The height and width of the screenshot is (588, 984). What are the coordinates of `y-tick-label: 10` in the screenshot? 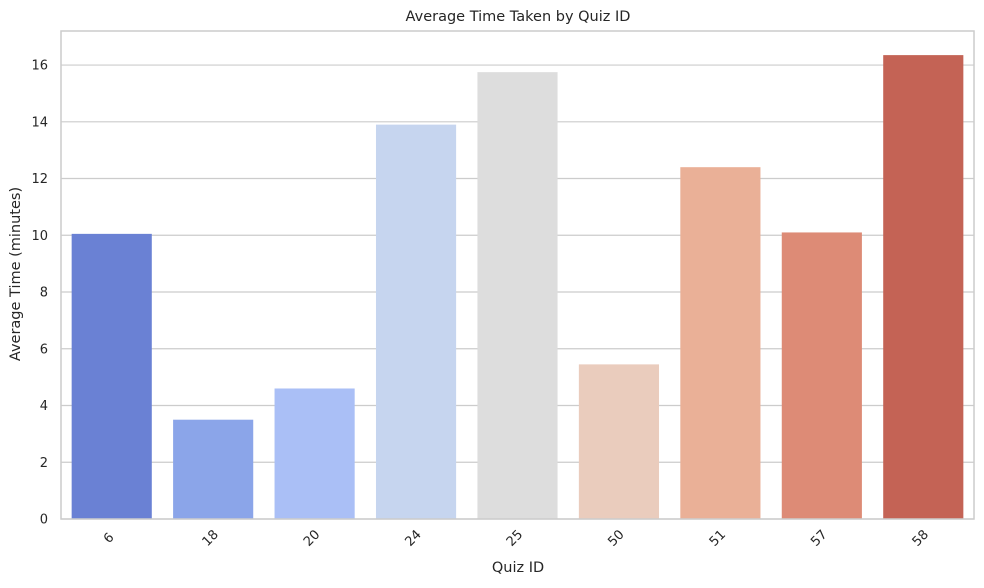 It's located at (39, 236).